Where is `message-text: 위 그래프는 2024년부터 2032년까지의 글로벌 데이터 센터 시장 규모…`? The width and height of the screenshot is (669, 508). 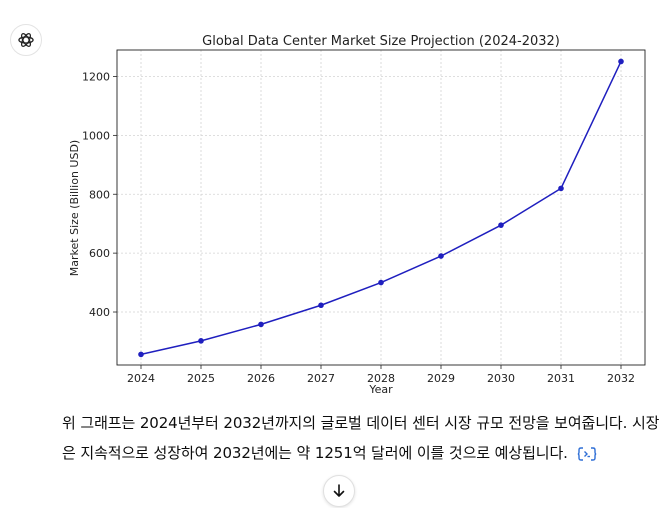
message-text: 위 그래프는 2024년부터 2032년까지의 글로벌 데이터 센터 시장 규모… is located at coordinates (361, 438).